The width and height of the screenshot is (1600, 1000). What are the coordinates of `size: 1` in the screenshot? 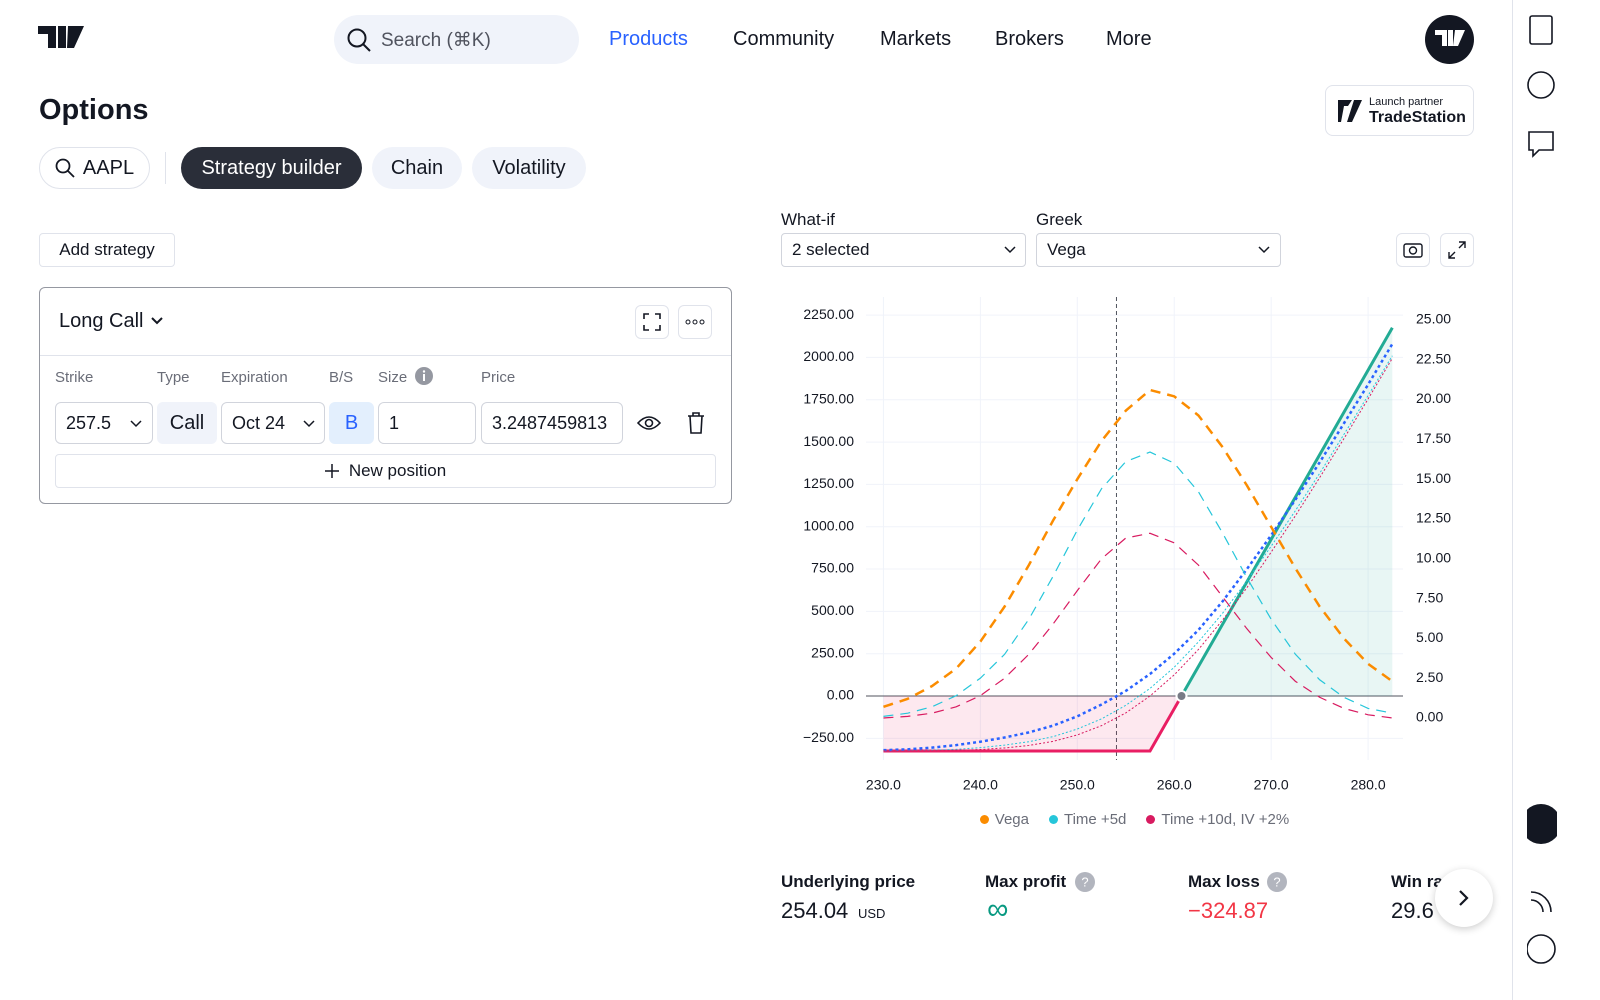 It's located at (394, 422).